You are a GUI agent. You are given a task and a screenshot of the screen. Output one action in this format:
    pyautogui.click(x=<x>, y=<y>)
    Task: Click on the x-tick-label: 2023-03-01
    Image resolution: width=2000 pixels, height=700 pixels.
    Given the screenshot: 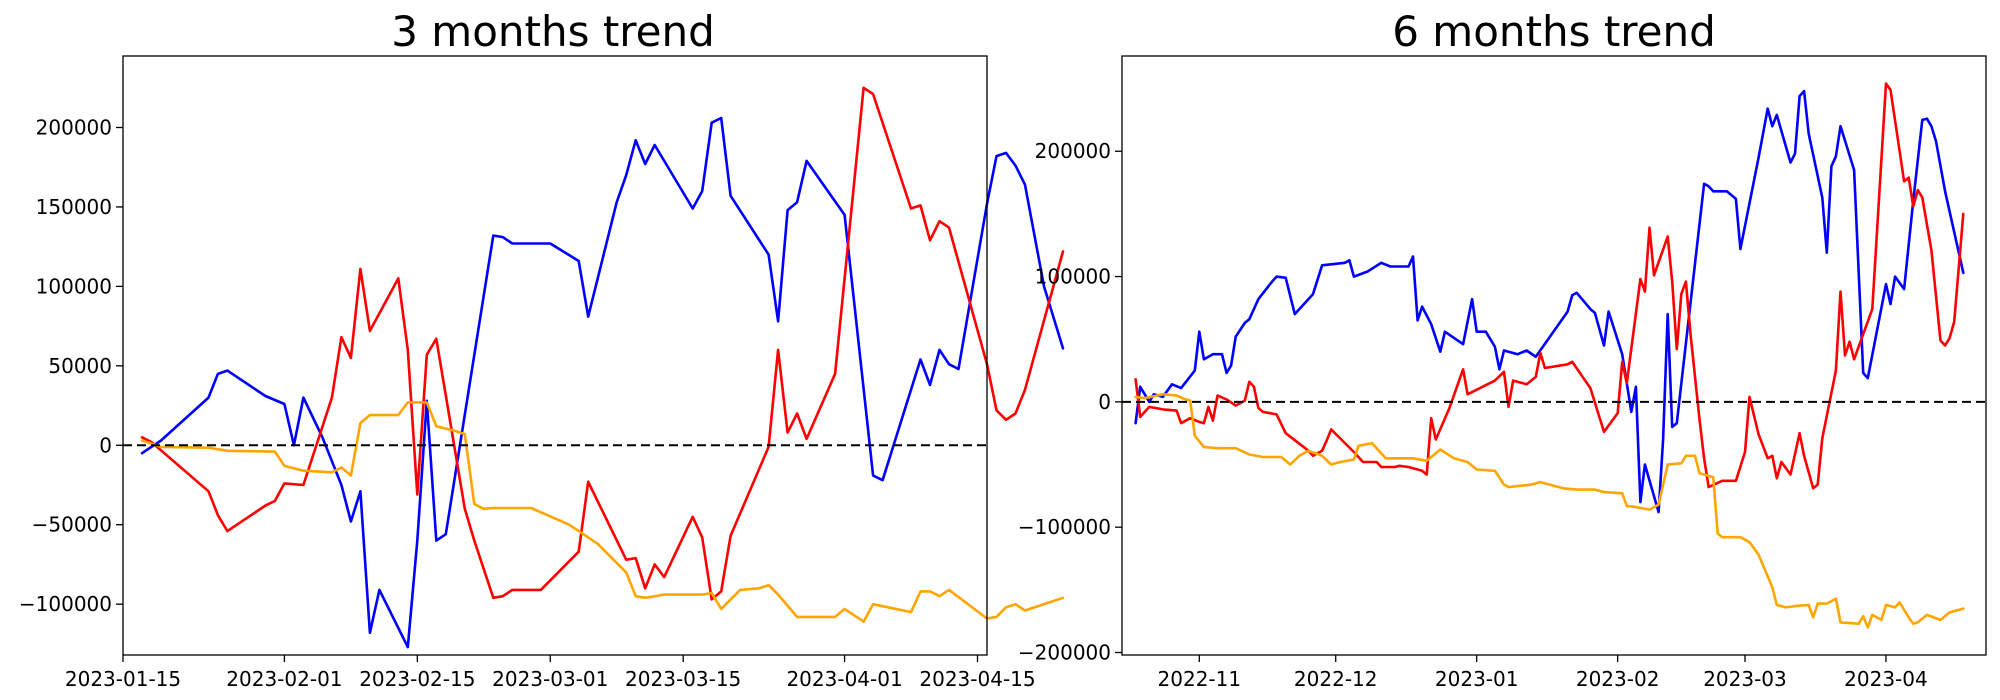 What is the action you would take?
    pyautogui.click(x=550, y=679)
    